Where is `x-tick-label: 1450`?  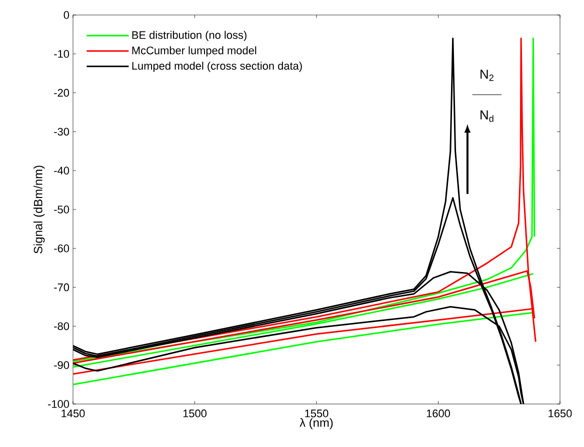
x-tick-label: 1450 is located at coordinates (73, 414).